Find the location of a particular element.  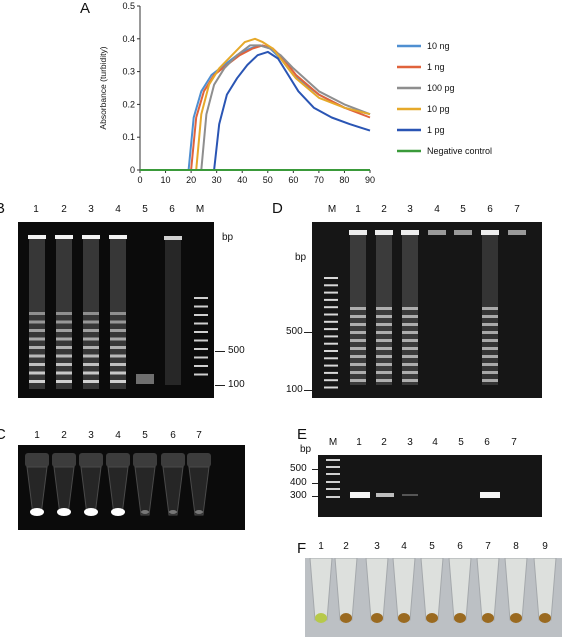

panel-f-lane-label: 6 is located at coordinates (460, 546).